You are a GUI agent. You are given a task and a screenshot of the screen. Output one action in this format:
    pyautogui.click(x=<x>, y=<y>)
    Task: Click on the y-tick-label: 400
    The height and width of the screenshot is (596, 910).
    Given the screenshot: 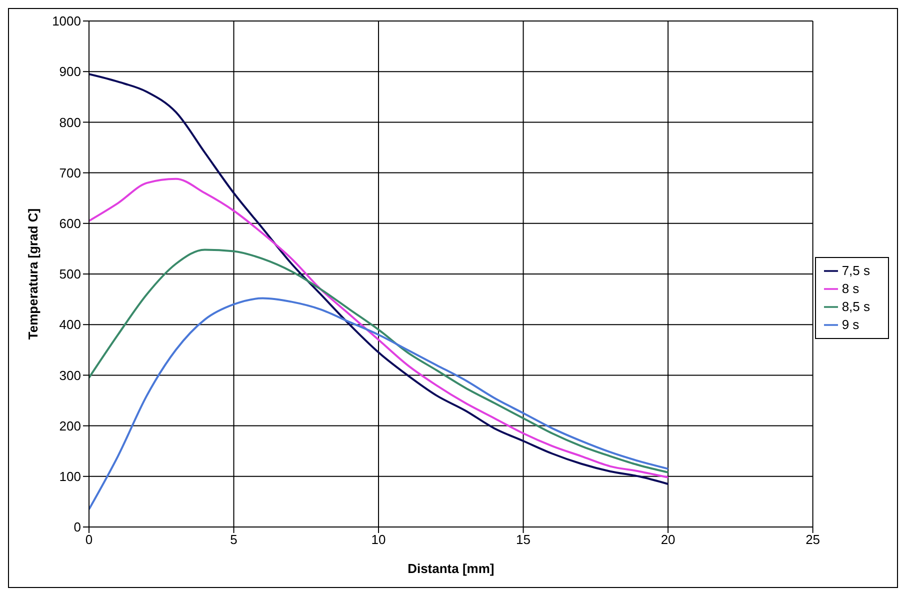 What is the action you would take?
    pyautogui.click(x=70, y=324)
    